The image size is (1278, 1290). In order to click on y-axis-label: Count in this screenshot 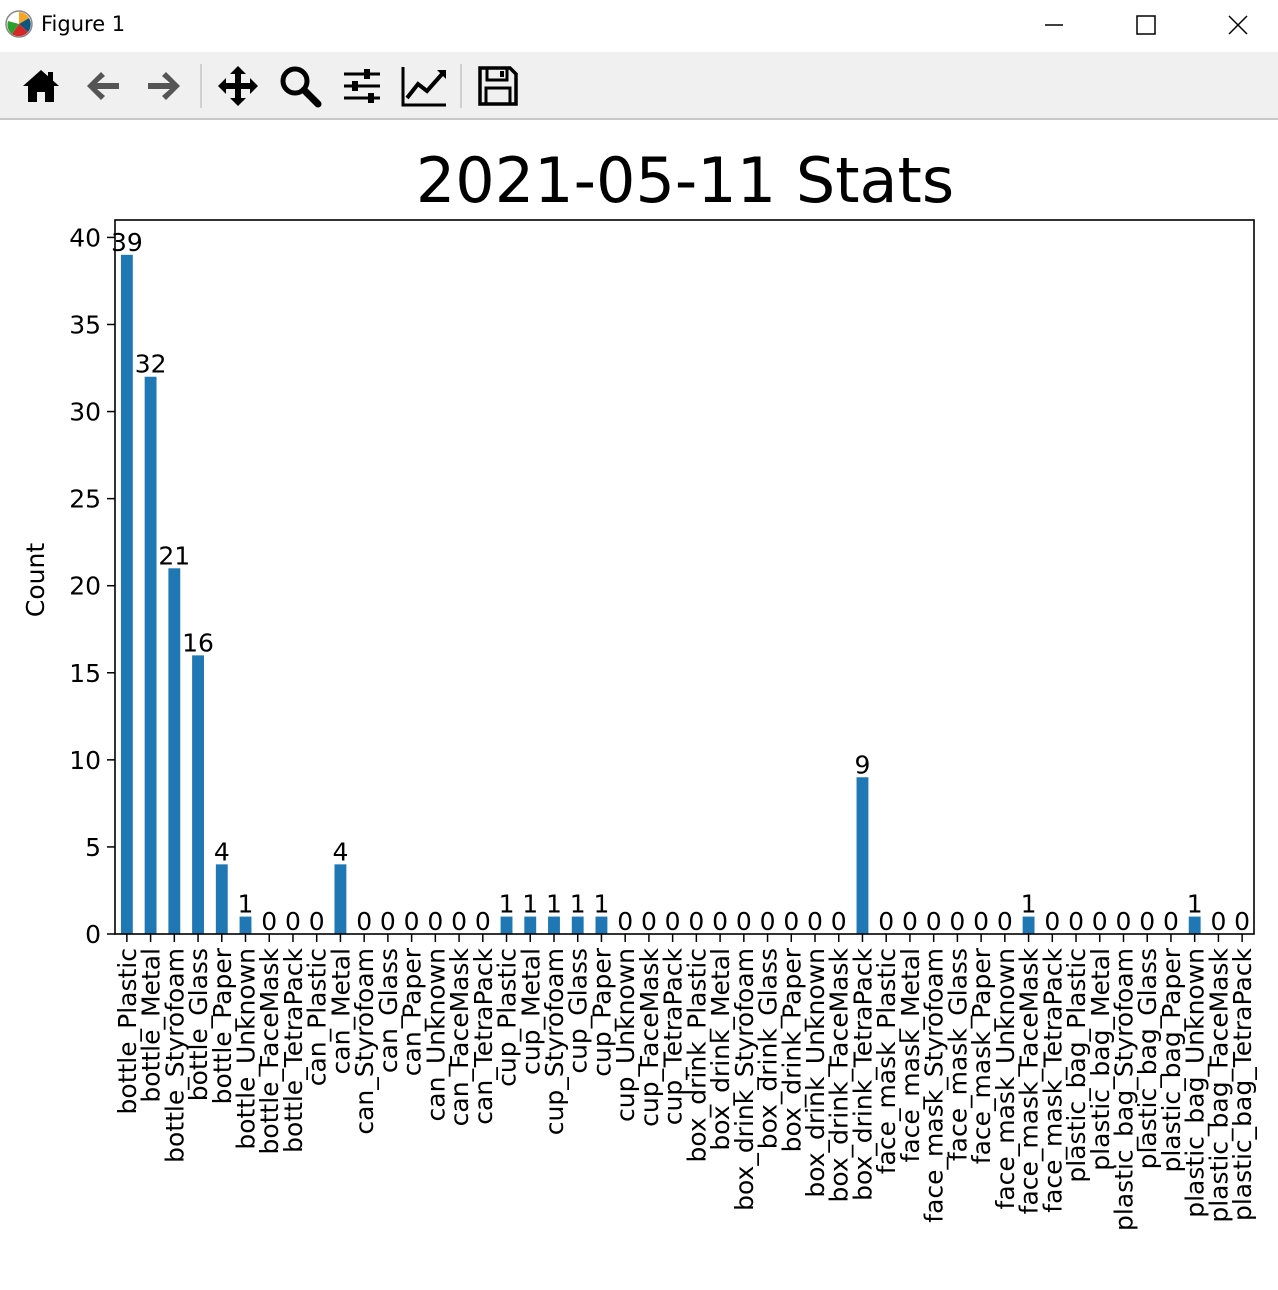, I will do `click(35, 580)`.